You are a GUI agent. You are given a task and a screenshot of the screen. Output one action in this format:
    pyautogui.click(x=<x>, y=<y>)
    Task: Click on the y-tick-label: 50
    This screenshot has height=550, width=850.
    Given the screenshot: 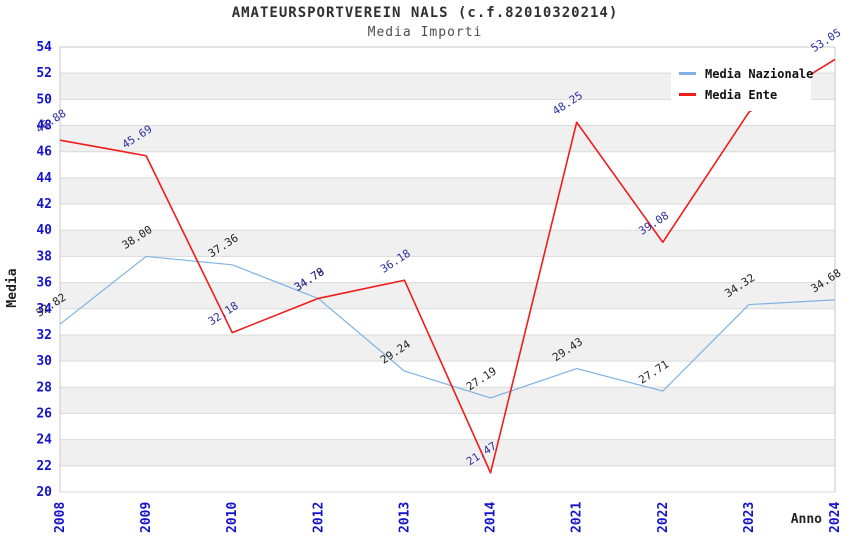 What is the action you would take?
    pyautogui.click(x=44, y=99)
    